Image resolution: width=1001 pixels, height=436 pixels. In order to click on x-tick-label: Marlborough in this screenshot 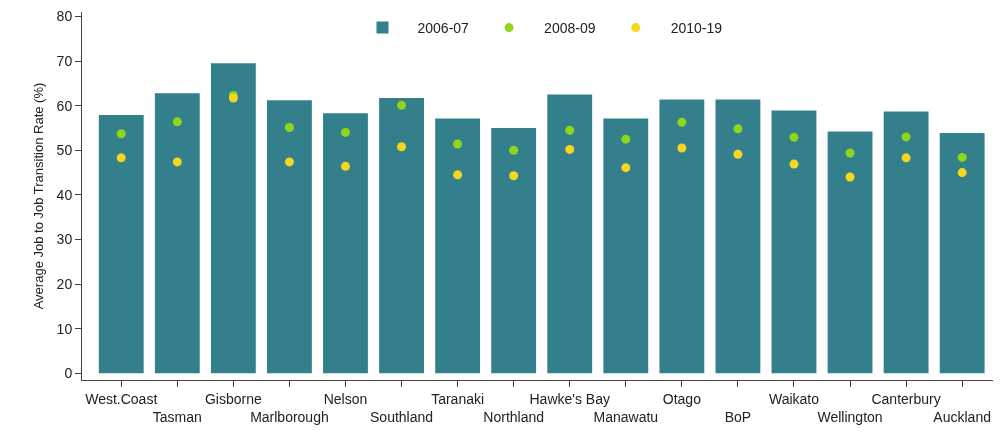, I will do `click(289, 417)`.